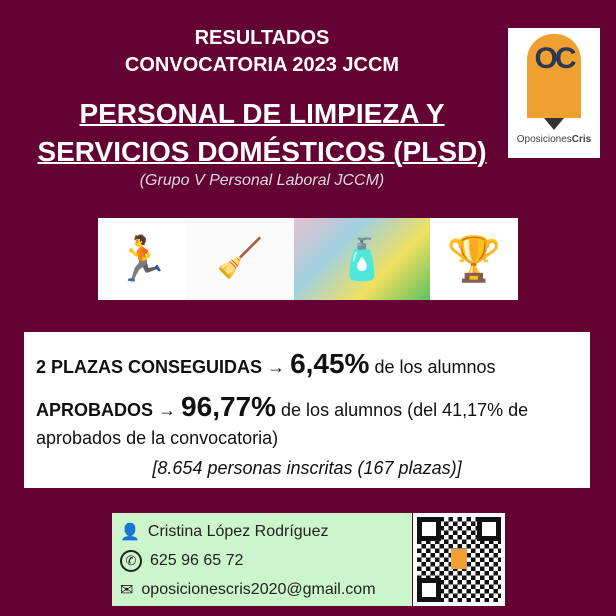 The image size is (616, 616). What do you see at coordinates (307, 468) in the screenshot?
I see `inscritos-note: [8.654 personas inscritas (167 plazas)]` at bounding box center [307, 468].